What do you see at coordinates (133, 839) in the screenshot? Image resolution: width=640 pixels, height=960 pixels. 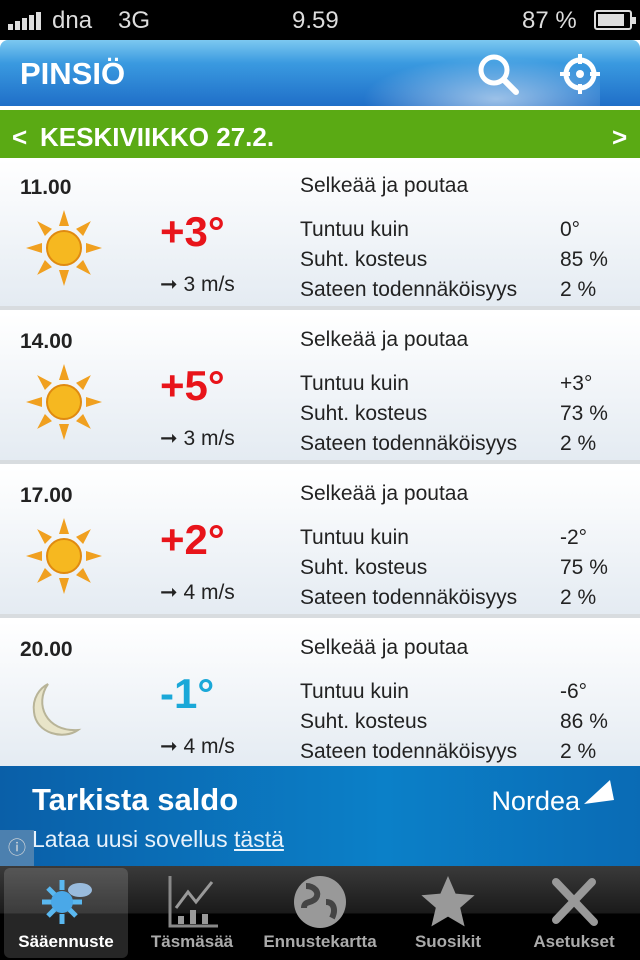 I see `ad-subtitle: Lataa uusi sovellus` at bounding box center [133, 839].